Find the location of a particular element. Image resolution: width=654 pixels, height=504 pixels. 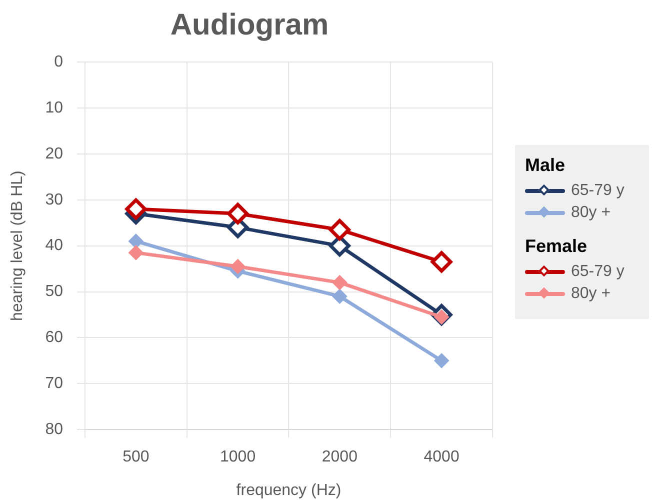

x-tick-label: 4000 is located at coordinates (442, 457).